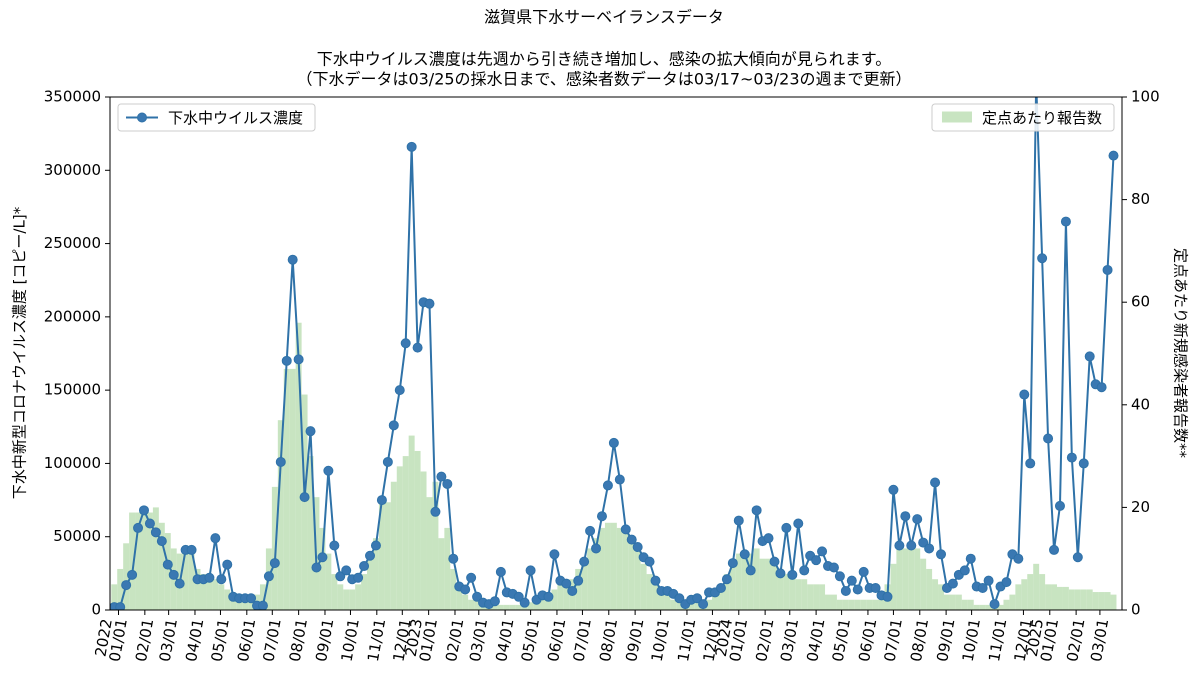  I want to click on y-tick-label: 350000, so click(72, 97).